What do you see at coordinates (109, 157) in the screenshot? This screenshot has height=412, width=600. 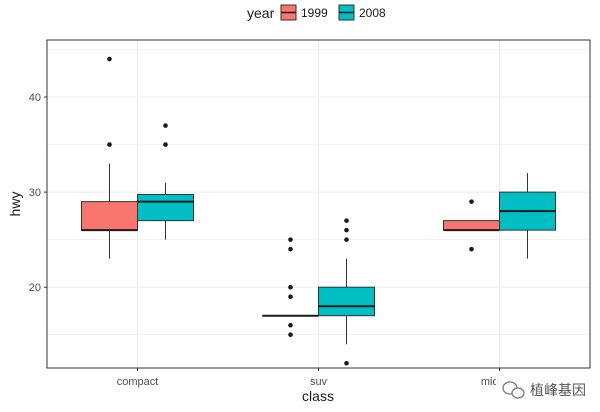 I see `box-compact-1999` at bounding box center [109, 157].